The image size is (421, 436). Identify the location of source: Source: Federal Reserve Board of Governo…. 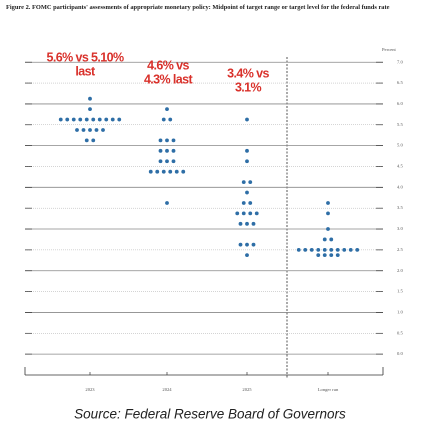
(210, 414).